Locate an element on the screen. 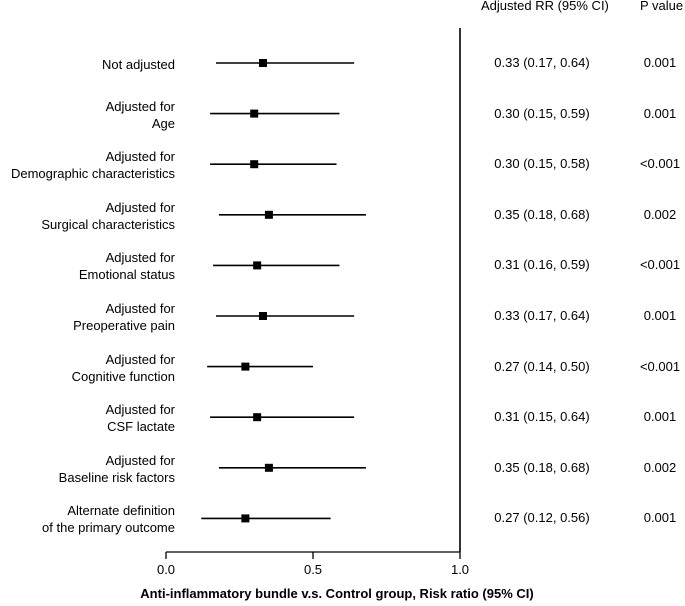 This screenshot has width=685, height=606. row-label-line: Surgical characteristics is located at coordinates (108, 224).